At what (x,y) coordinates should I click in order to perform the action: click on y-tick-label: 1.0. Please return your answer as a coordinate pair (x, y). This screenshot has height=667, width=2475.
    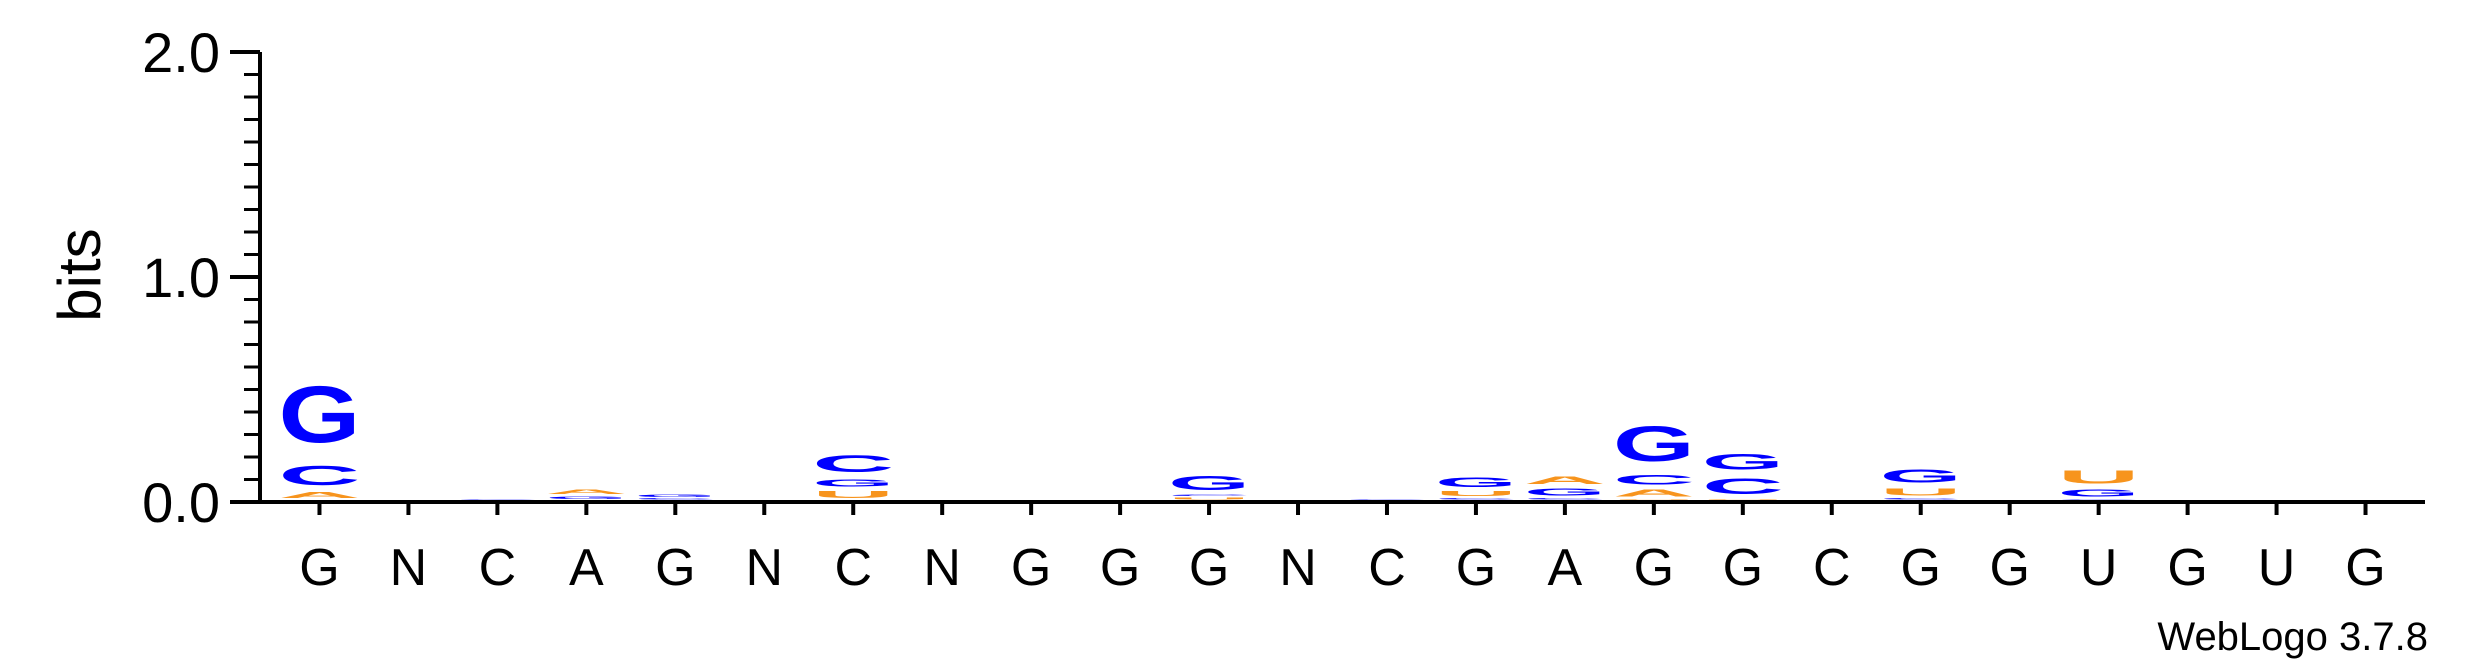
    Looking at the image, I should click on (181, 277).